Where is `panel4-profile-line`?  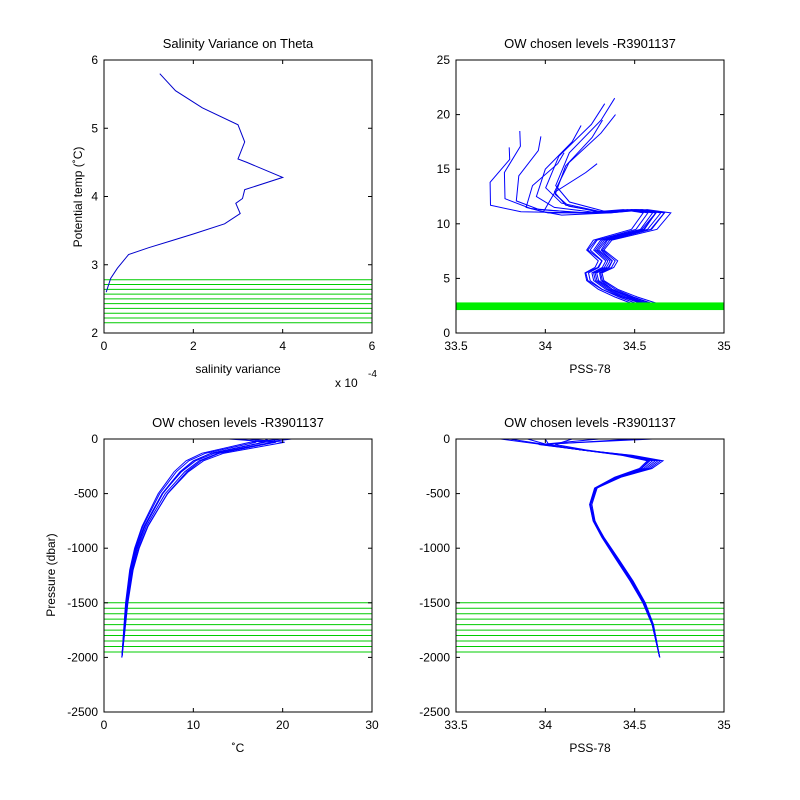
panel4-profile-line is located at coordinates (601, 548).